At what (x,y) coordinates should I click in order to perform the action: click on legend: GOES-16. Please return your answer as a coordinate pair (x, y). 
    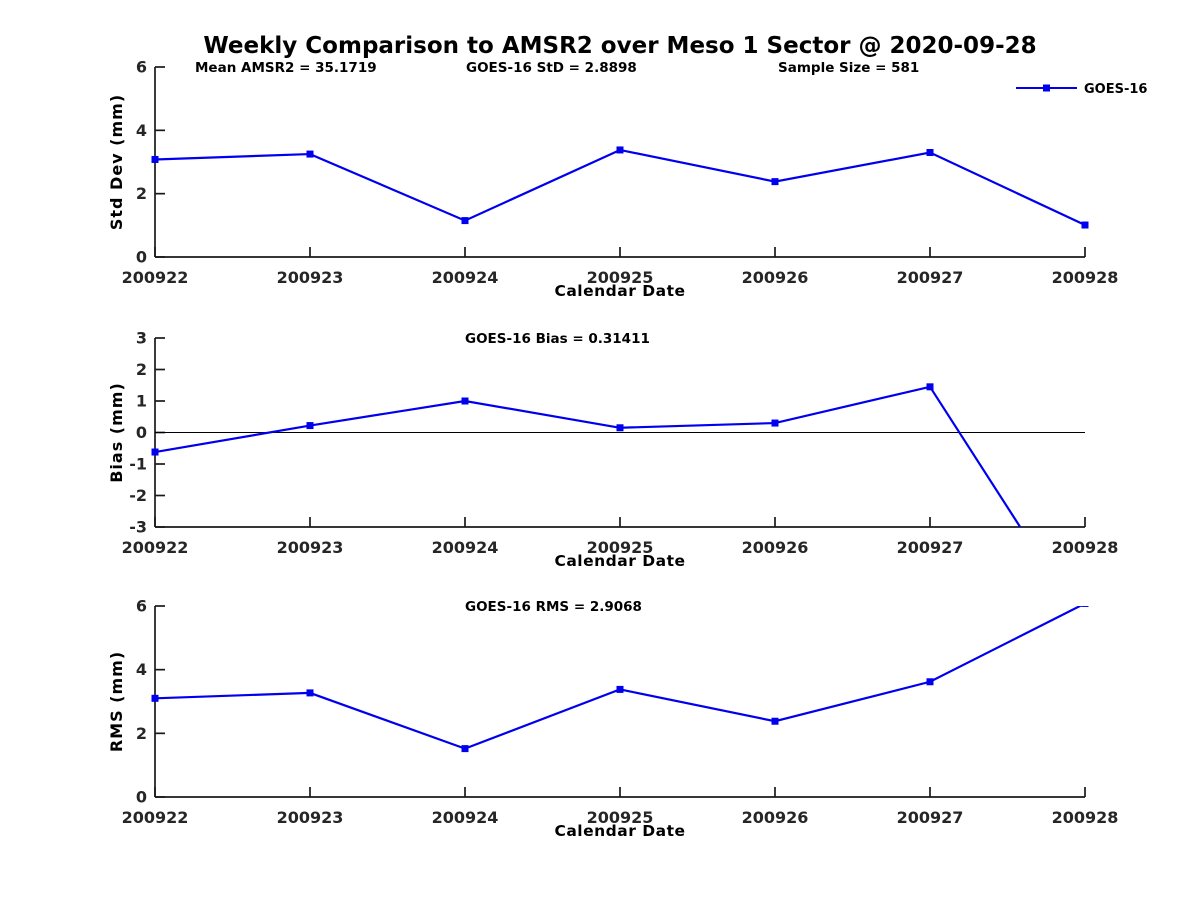
    Looking at the image, I should click on (1081, 89).